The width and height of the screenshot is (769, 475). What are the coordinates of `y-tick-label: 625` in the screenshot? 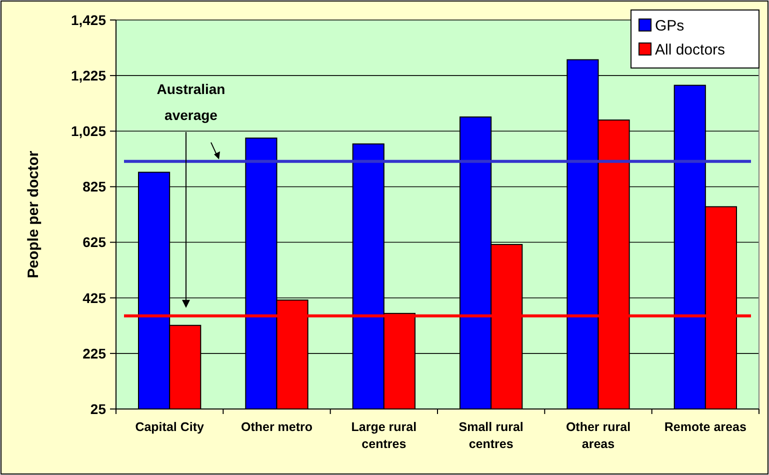 It's located at (94, 242).